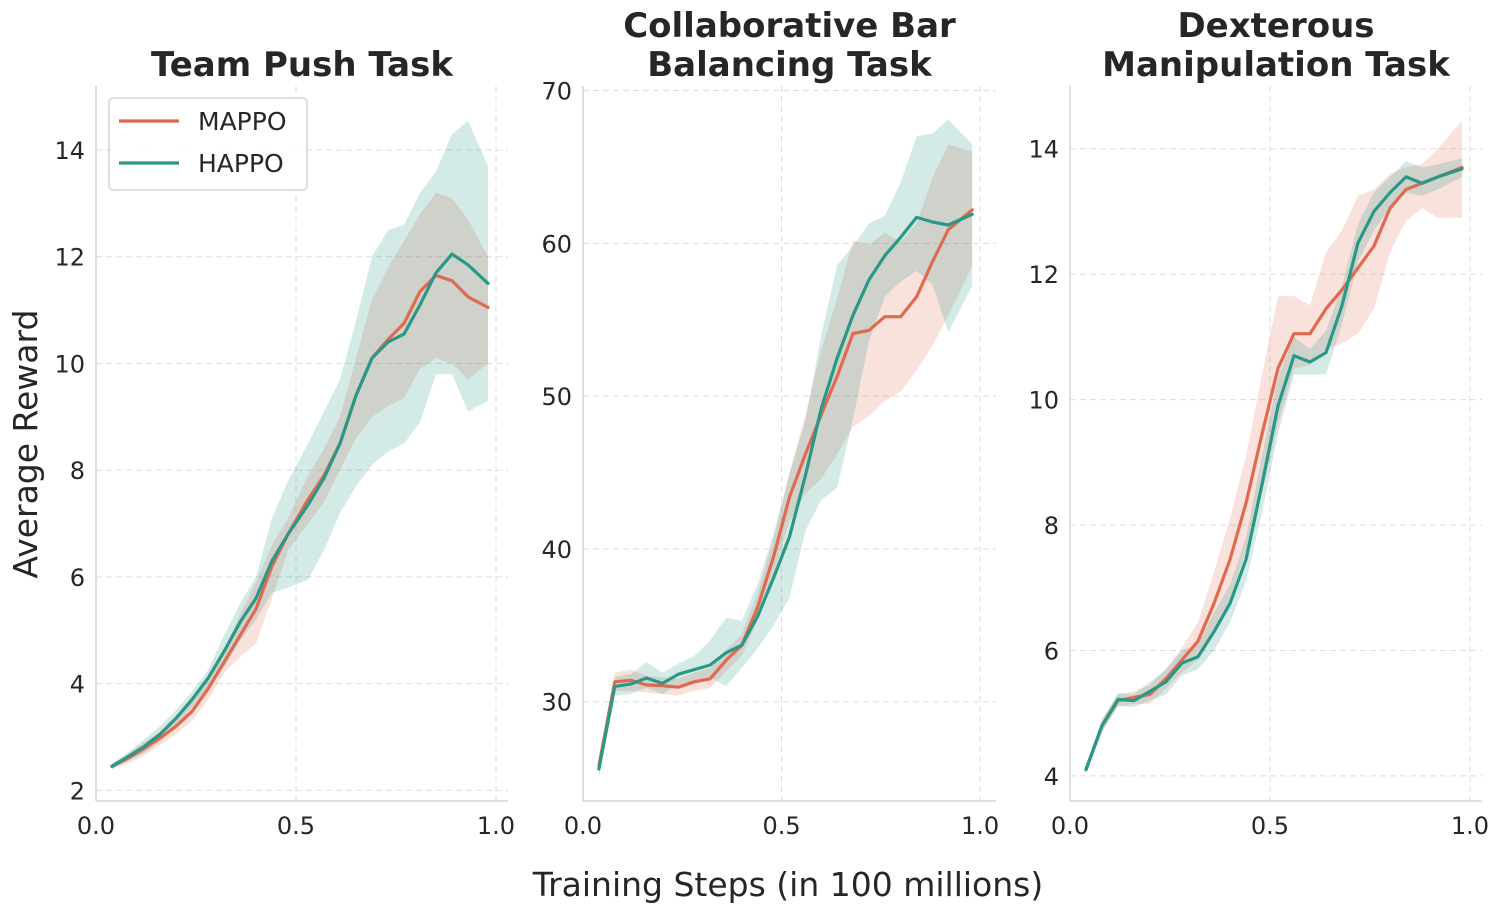 The image size is (1503, 911). Describe the element at coordinates (302, 65) in the screenshot. I see `chart-title: Team Push Task` at that location.